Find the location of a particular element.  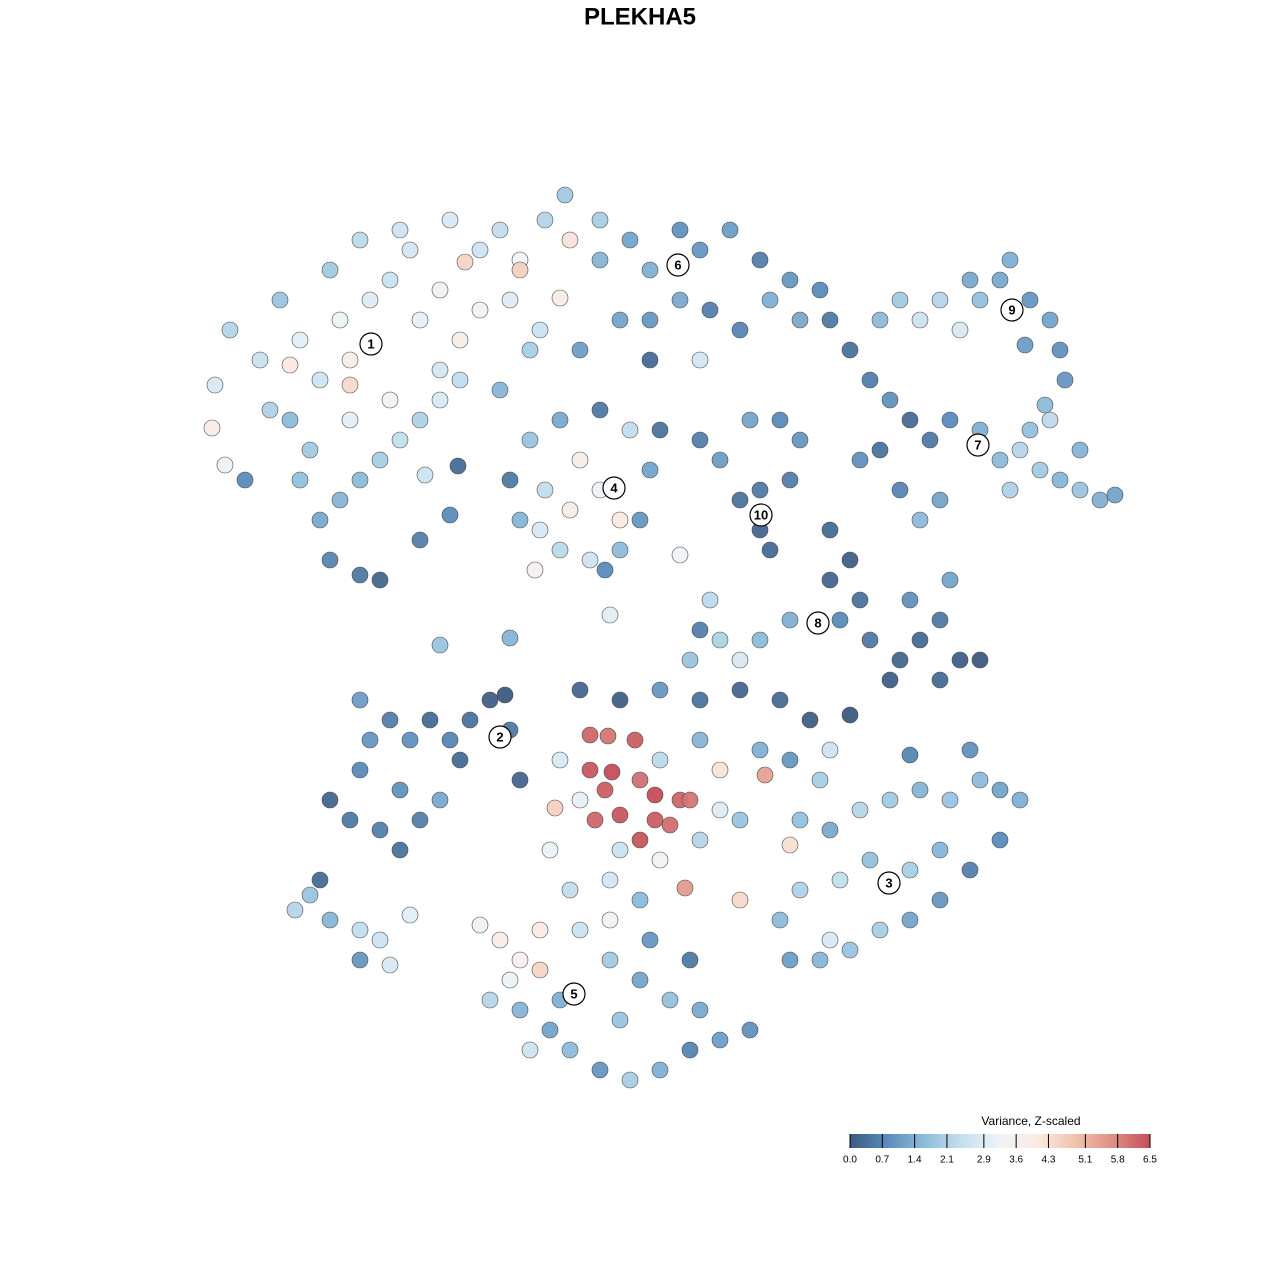

colorbar-tick-label: 2.1 is located at coordinates (947, 1160).